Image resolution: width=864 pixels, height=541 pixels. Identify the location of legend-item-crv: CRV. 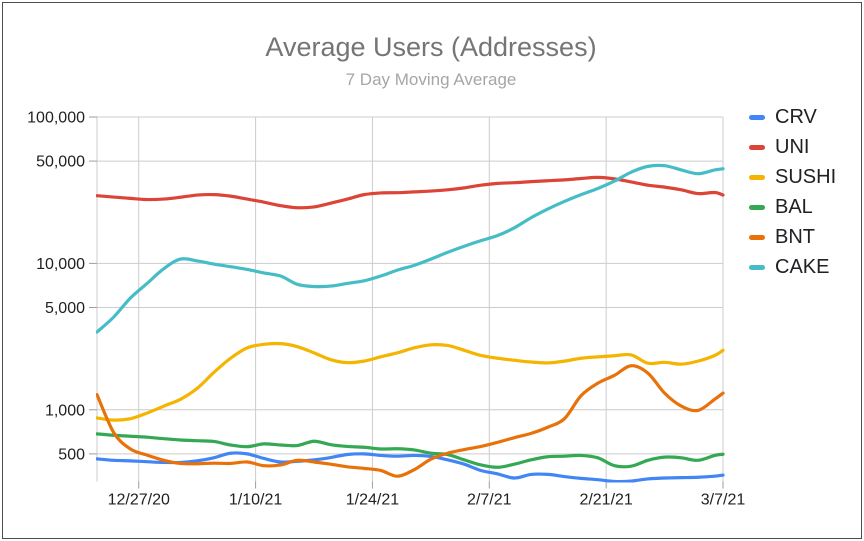
(792, 117).